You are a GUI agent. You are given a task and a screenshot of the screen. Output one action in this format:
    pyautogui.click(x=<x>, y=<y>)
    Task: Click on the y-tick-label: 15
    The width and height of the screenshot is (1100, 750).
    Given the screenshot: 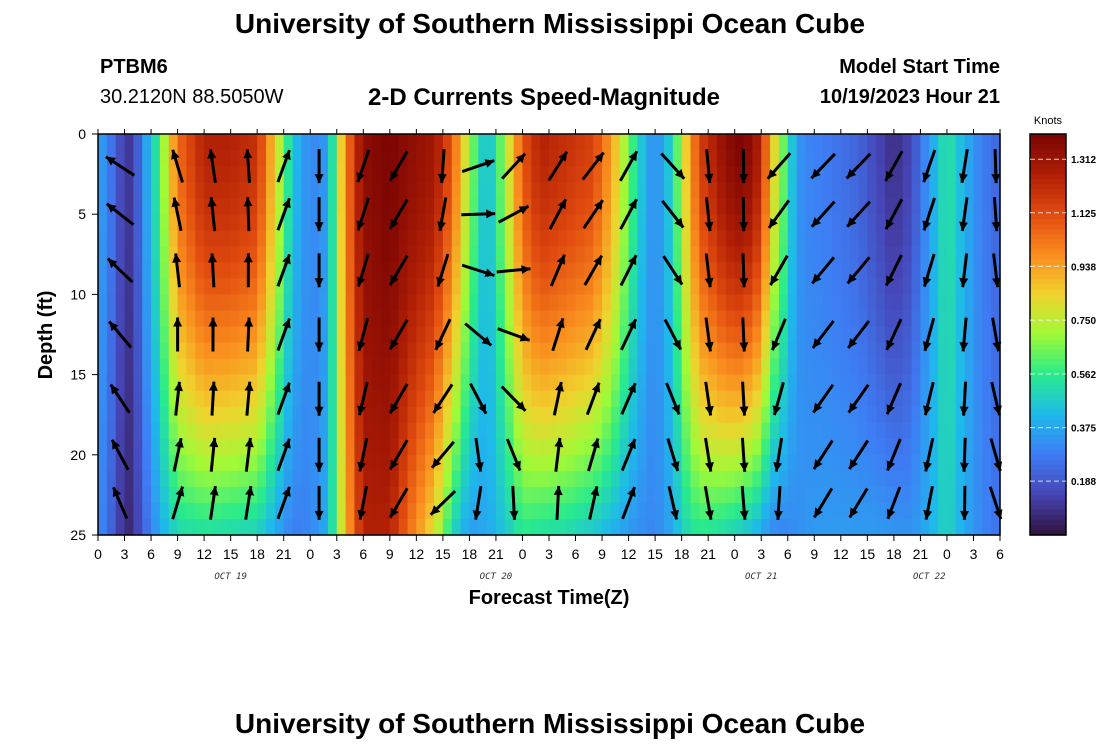 What is the action you would take?
    pyautogui.click(x=78, y=375)
    